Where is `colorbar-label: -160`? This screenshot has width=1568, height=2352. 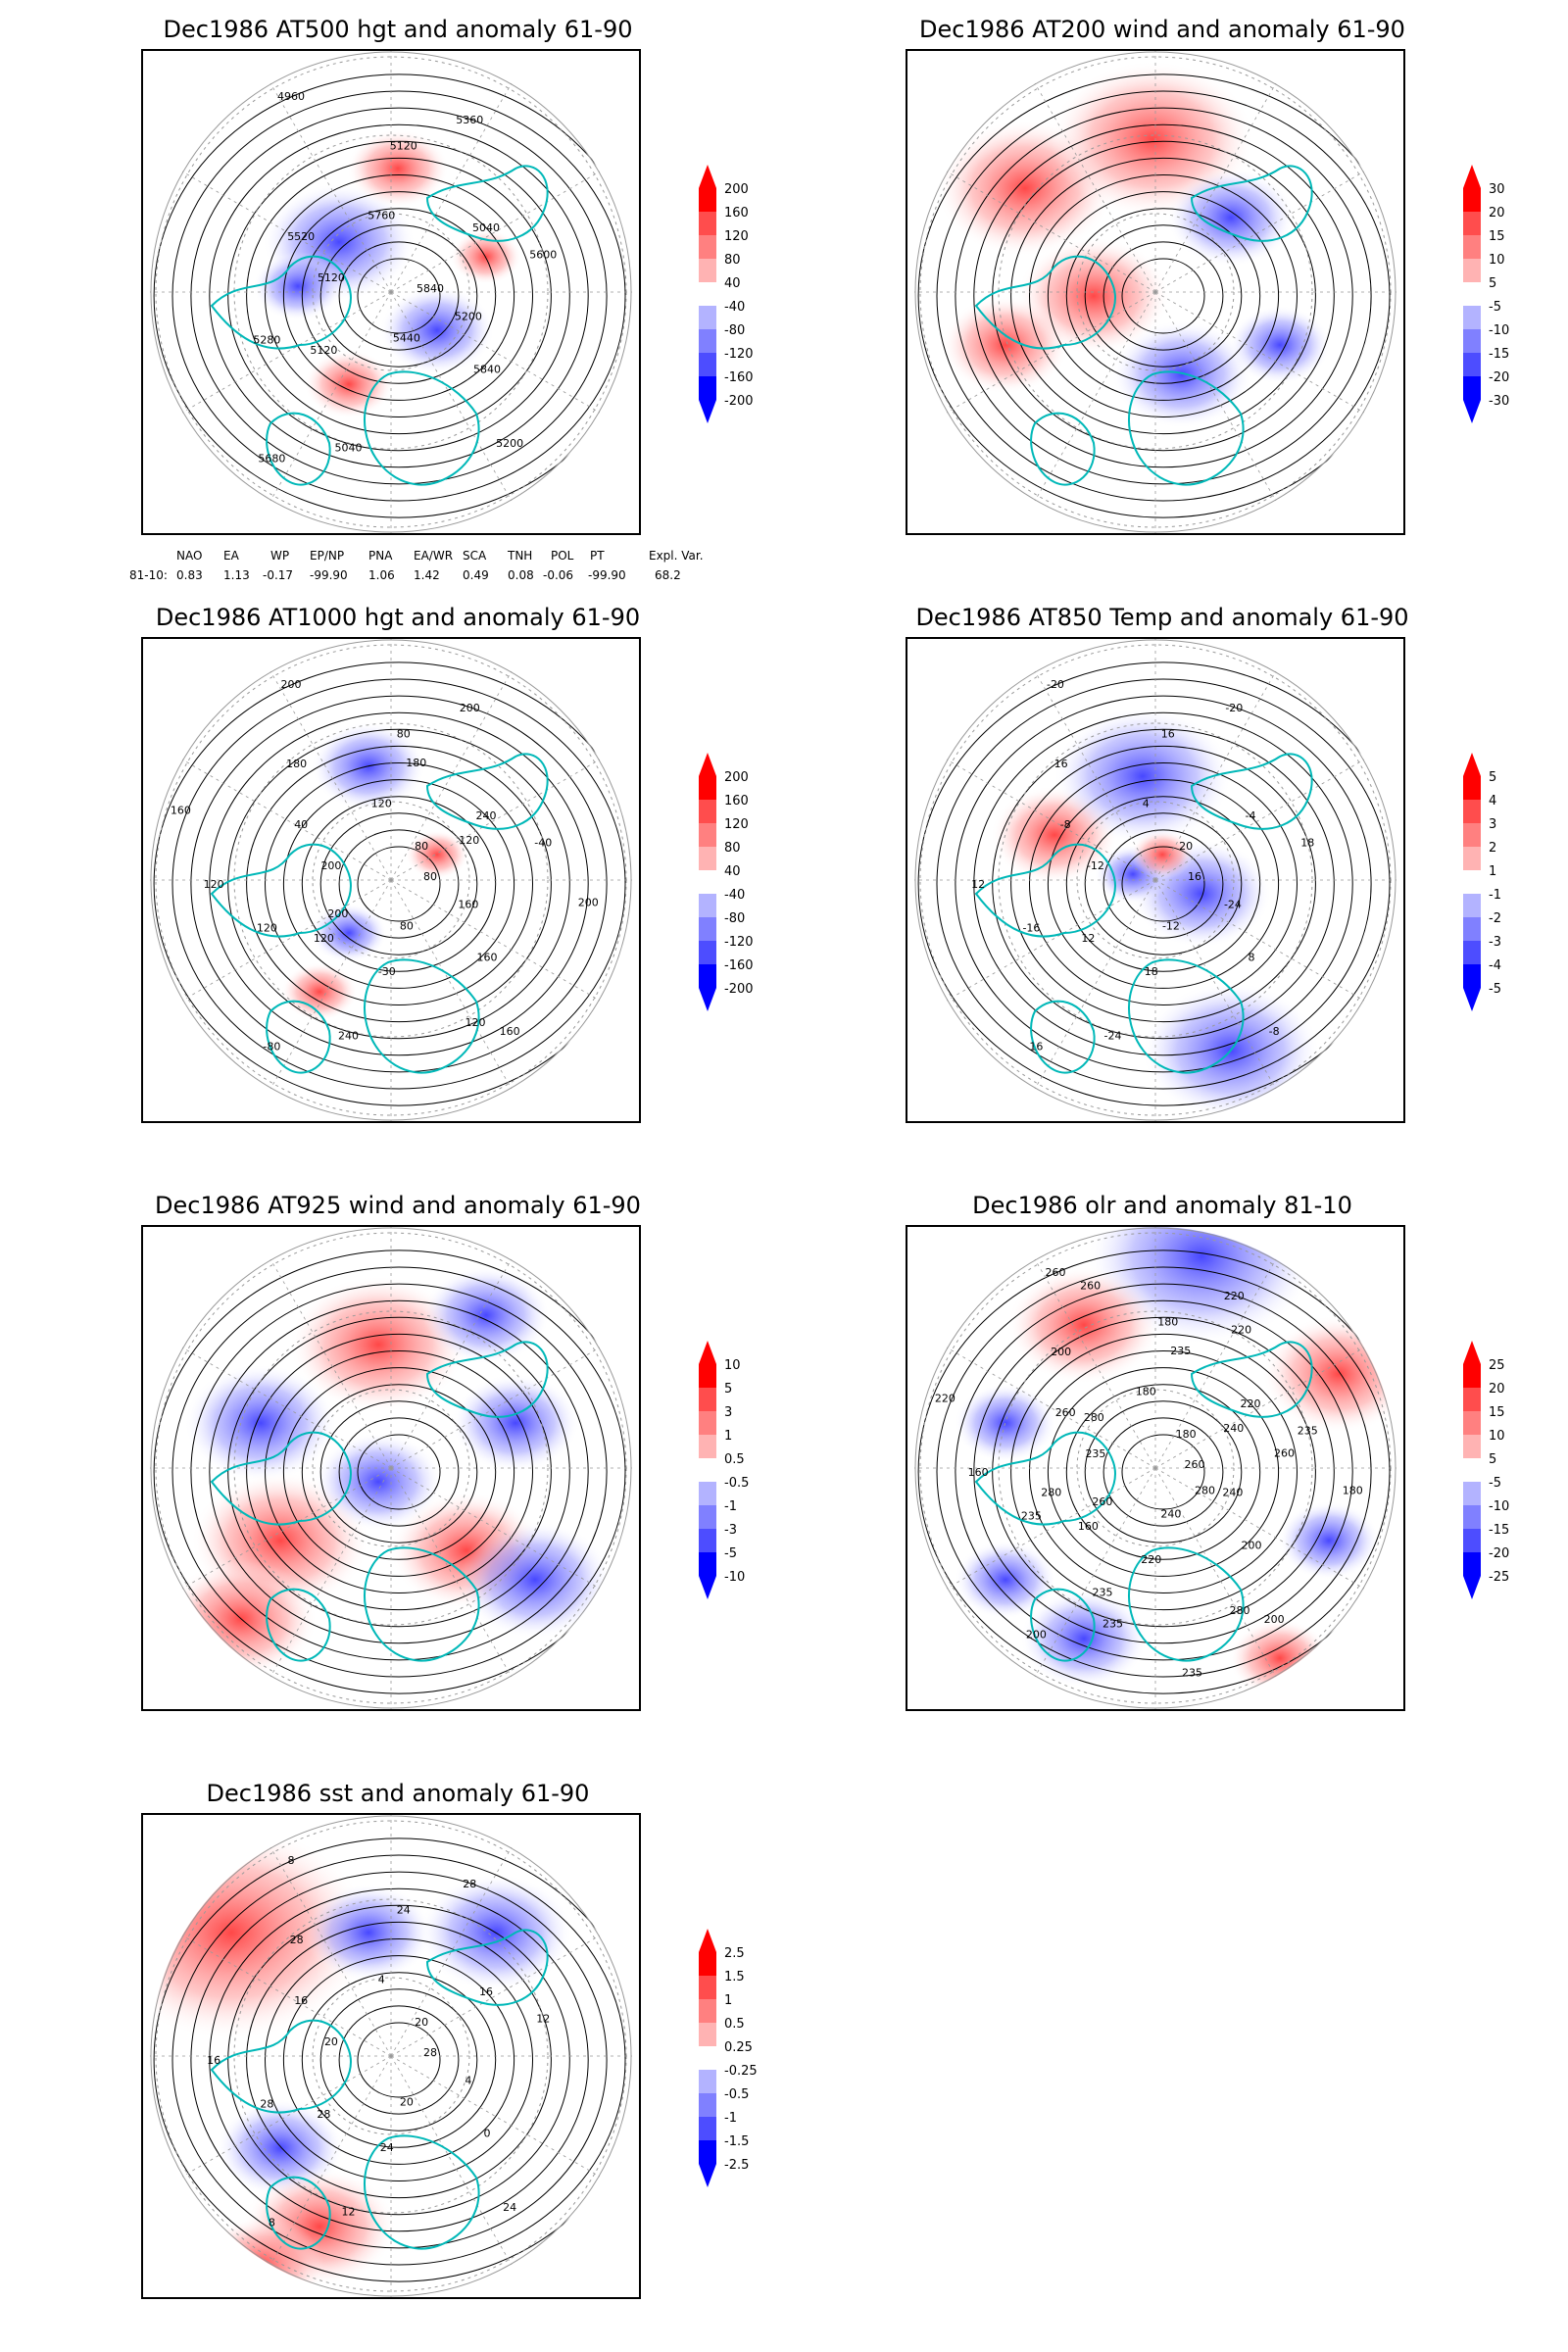
colorbar-label: -160 is located at coordinates (739, 377).